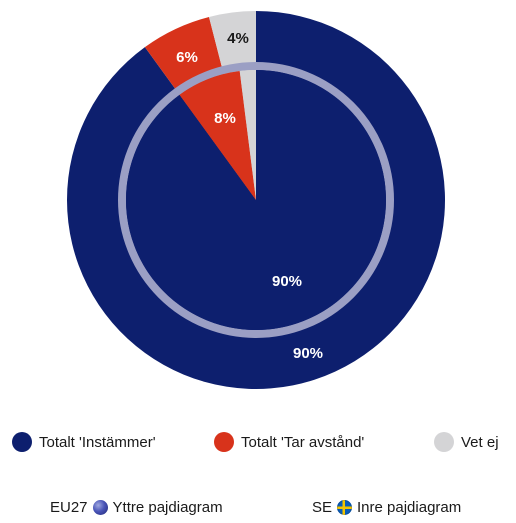 This screenshot has height=523, width=516. I want to click on ring-legend-inner-label: Inre pajdiagram, so click(409, 507).